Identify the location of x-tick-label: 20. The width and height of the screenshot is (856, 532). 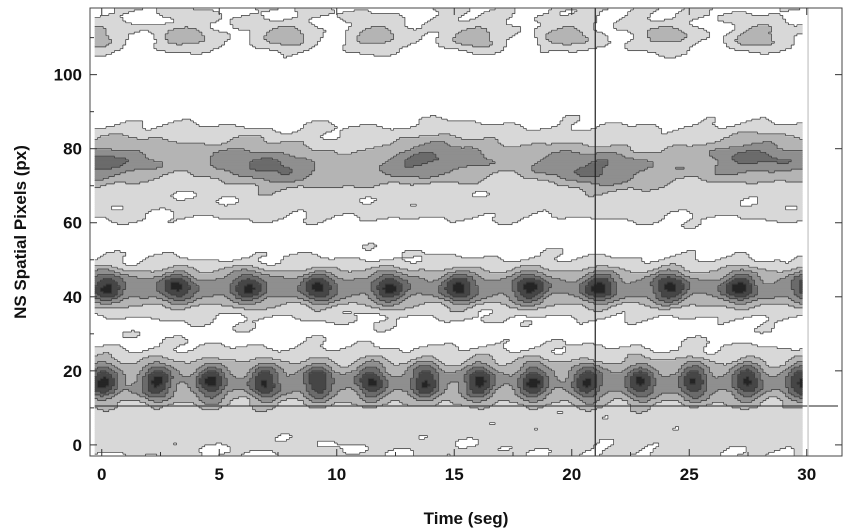
(571, 474).